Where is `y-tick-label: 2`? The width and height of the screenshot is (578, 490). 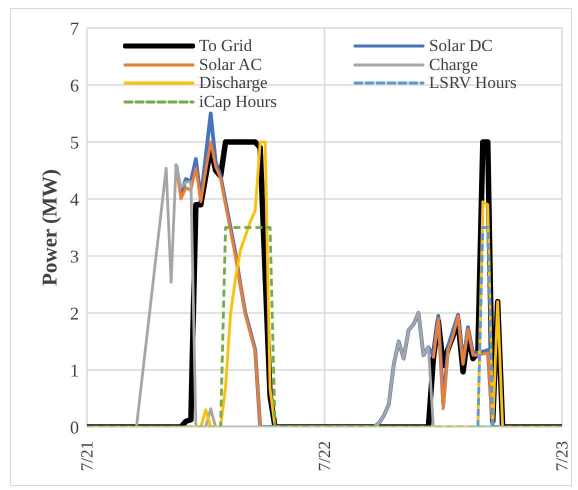
y-tick-label: 2 is located at coordinates (74, 313).